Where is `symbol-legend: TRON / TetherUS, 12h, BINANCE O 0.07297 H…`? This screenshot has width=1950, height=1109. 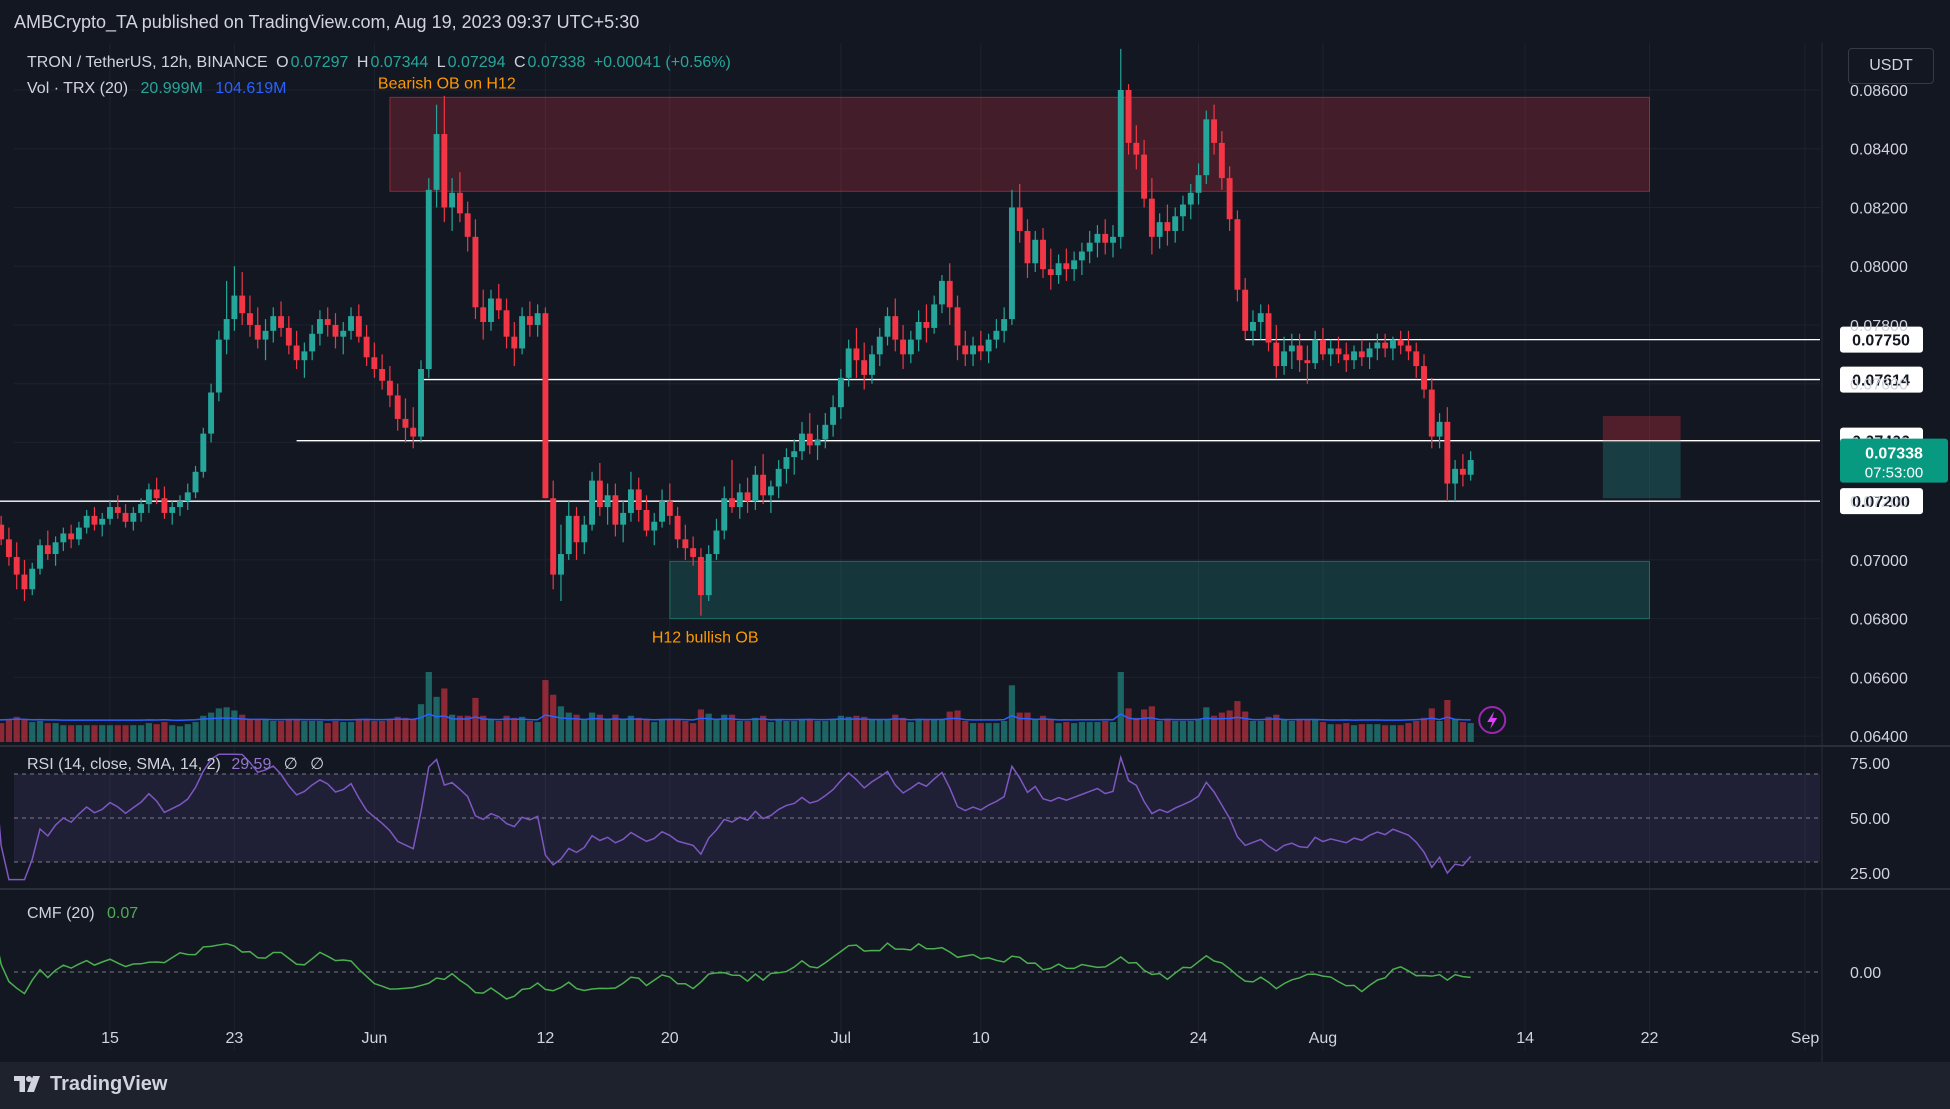
symbol-legend: TRON / TetherUS, 12h, BINANCE O 0.07297 H… is located at coordinates (379, 62).